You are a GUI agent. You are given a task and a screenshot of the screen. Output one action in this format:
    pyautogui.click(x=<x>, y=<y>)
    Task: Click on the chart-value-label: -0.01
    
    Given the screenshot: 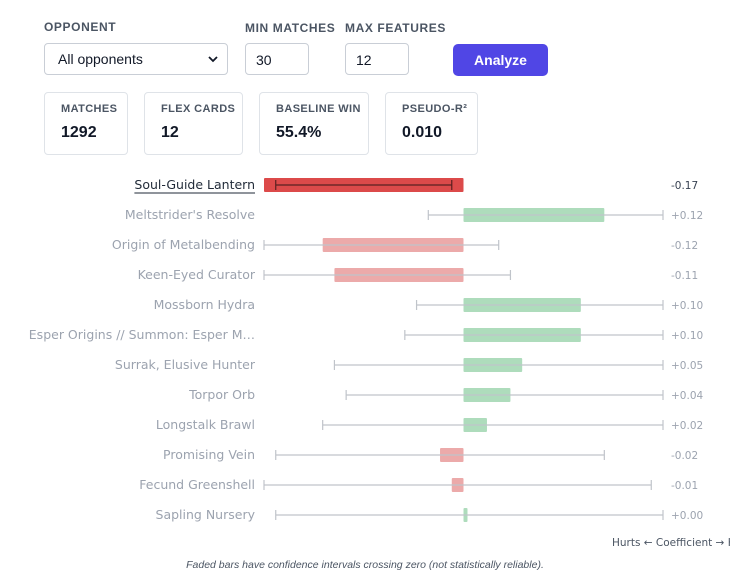 What is the action you would take?
    pyautogui.click(x=684, y=486)
    